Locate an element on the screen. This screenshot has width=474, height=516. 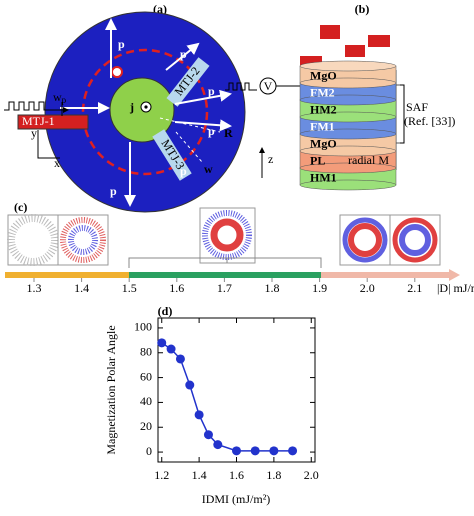
saf-label: SAF is located at coordinates (417, 107).